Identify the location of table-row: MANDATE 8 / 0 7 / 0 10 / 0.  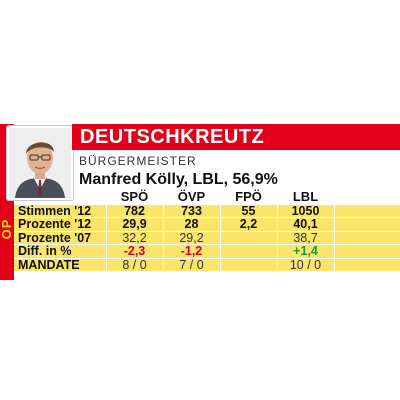
(207, 264).